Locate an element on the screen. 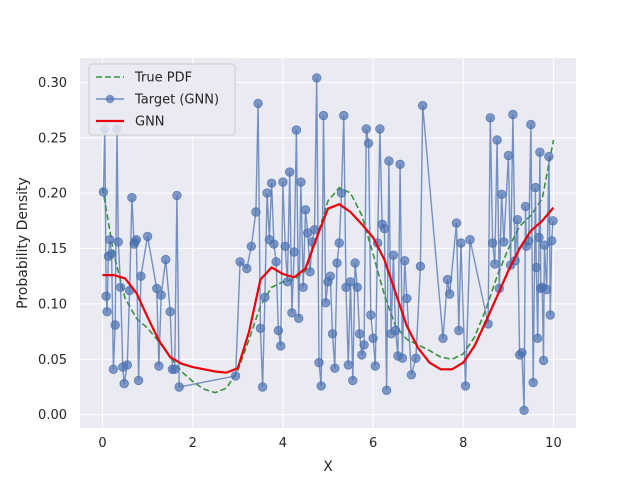 This screenshot has height=480, width=640. x-axis-label: X is located at coordinates (328, 467).